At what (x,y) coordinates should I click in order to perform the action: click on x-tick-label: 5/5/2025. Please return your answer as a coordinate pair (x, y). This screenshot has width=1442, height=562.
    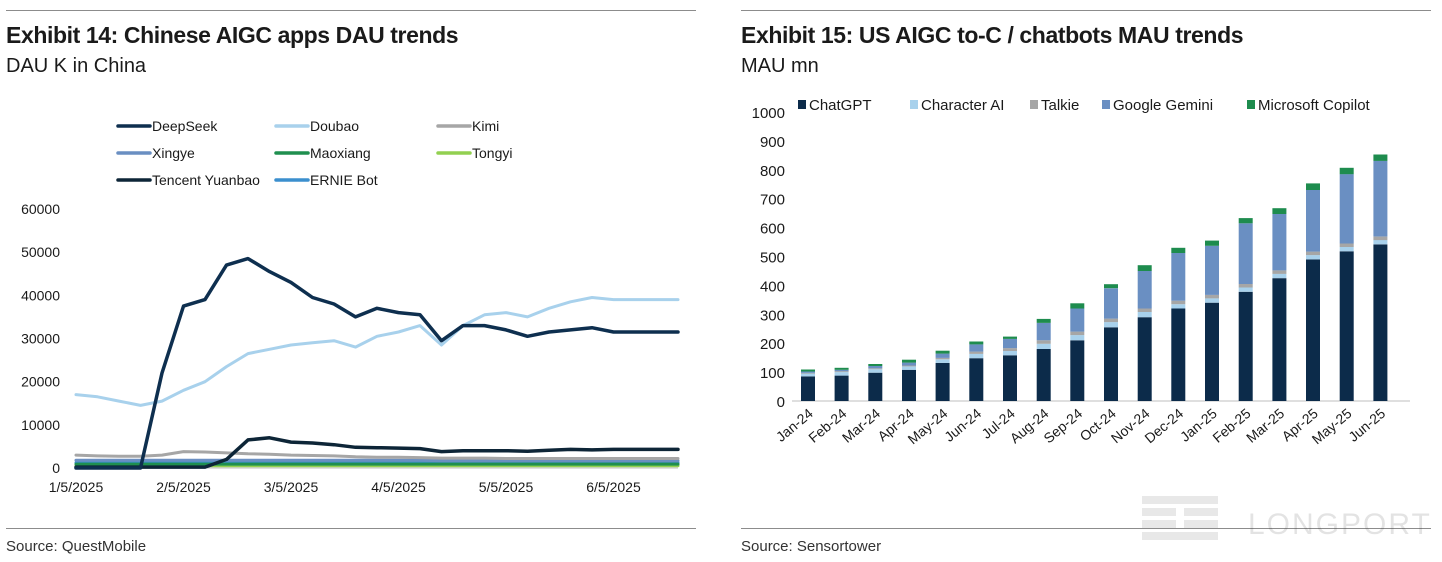
    Looking at the image, I should click on (506, 487).